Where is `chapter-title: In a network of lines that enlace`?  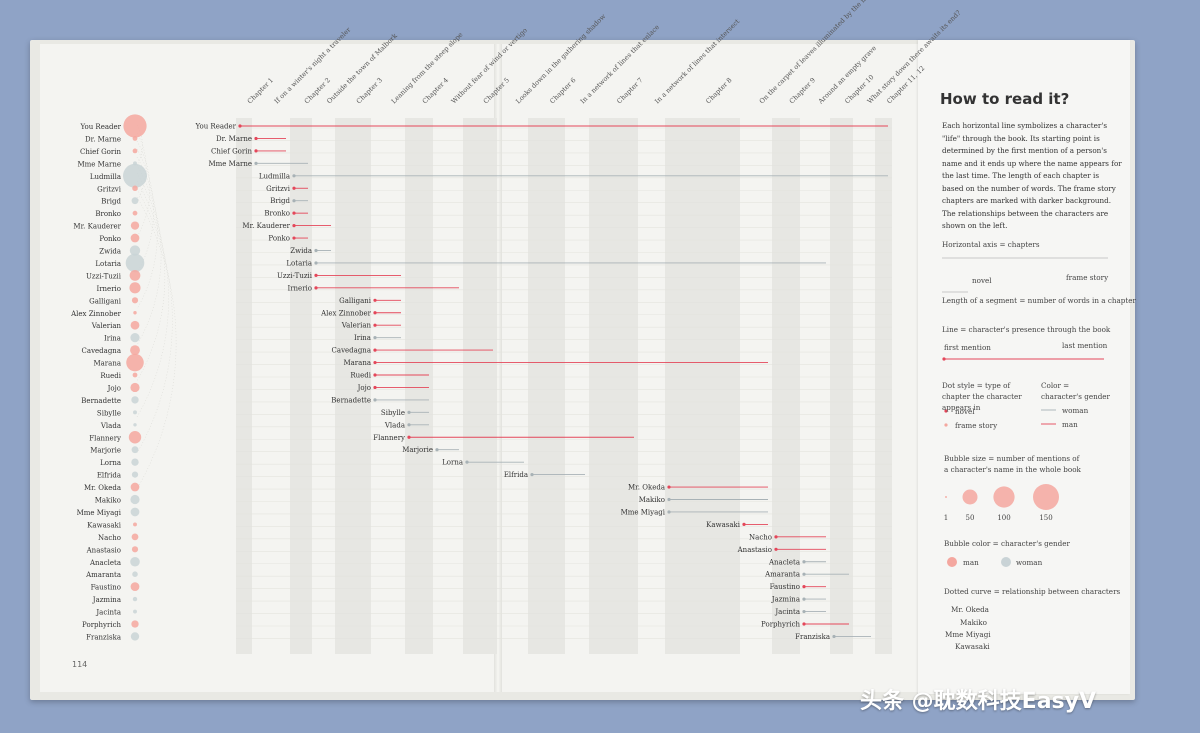
chapter-title: In a network of lines that enlace is located at coordinates (620, 64).